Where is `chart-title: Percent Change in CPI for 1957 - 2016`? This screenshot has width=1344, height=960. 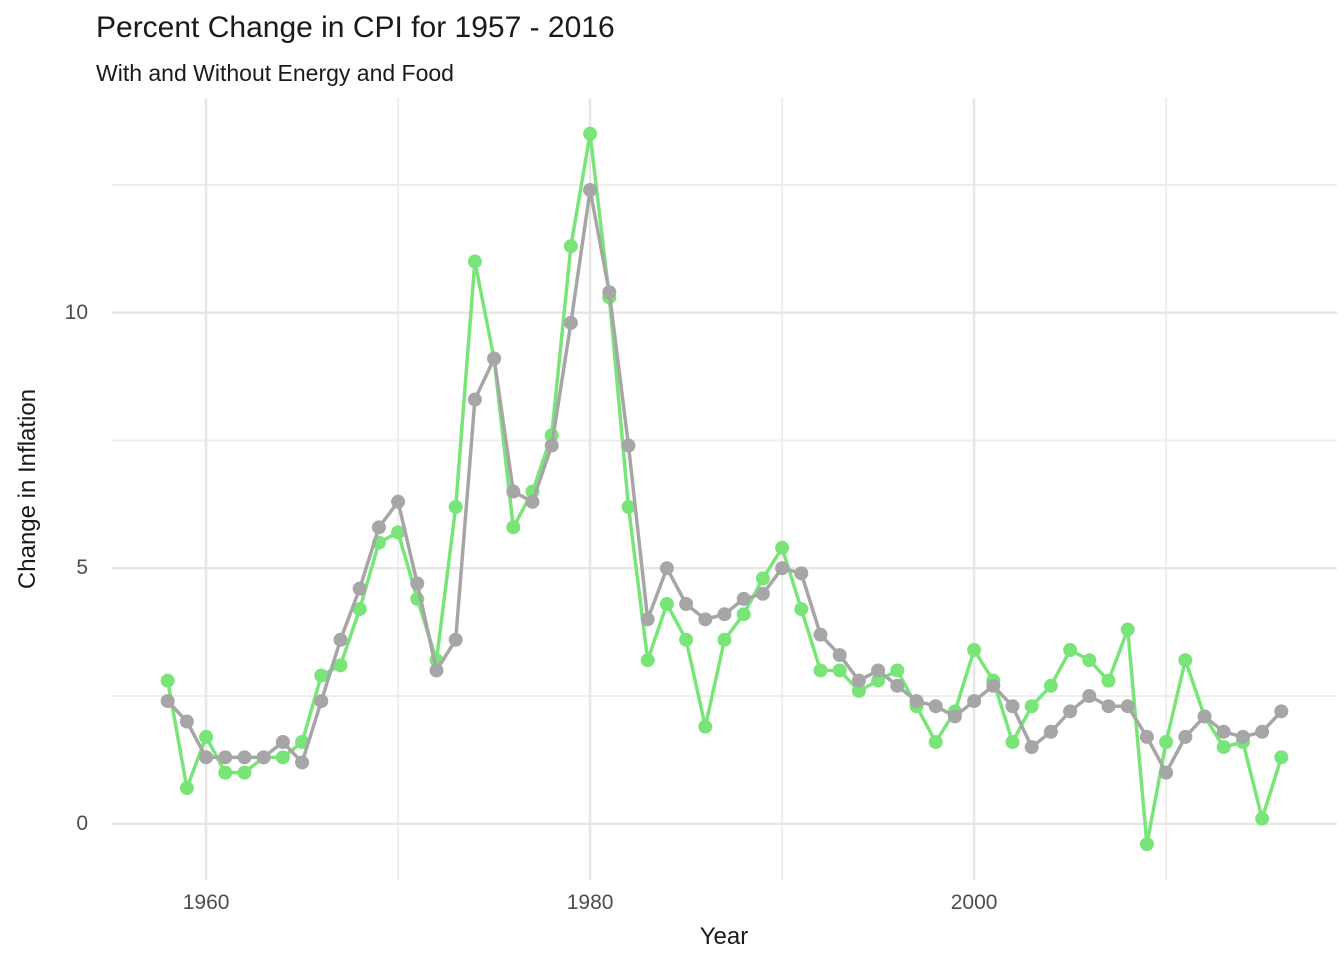 chart-title: Percent Change in CPI for 1957 - 2016 is located at coordinates (355, 27).